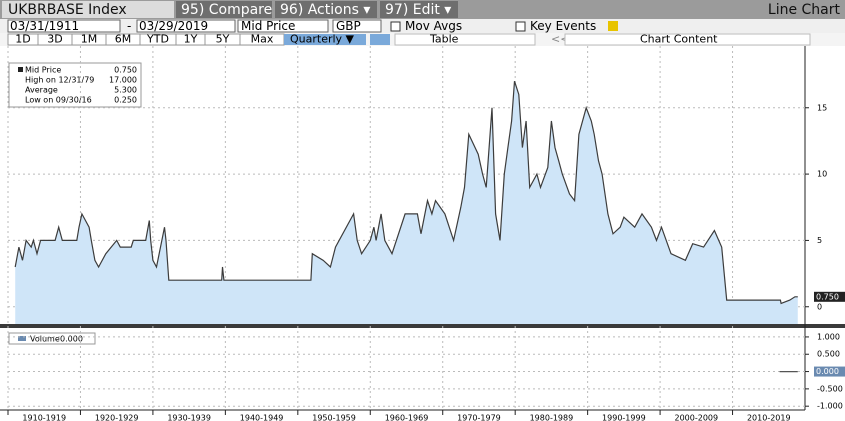 The height and width of the screenshot is (421, 845). What do you see at coordinates (262, 417) in the screenshot?
I see `x-tick-label: 1940-1949` at bounding box center [262, 417].